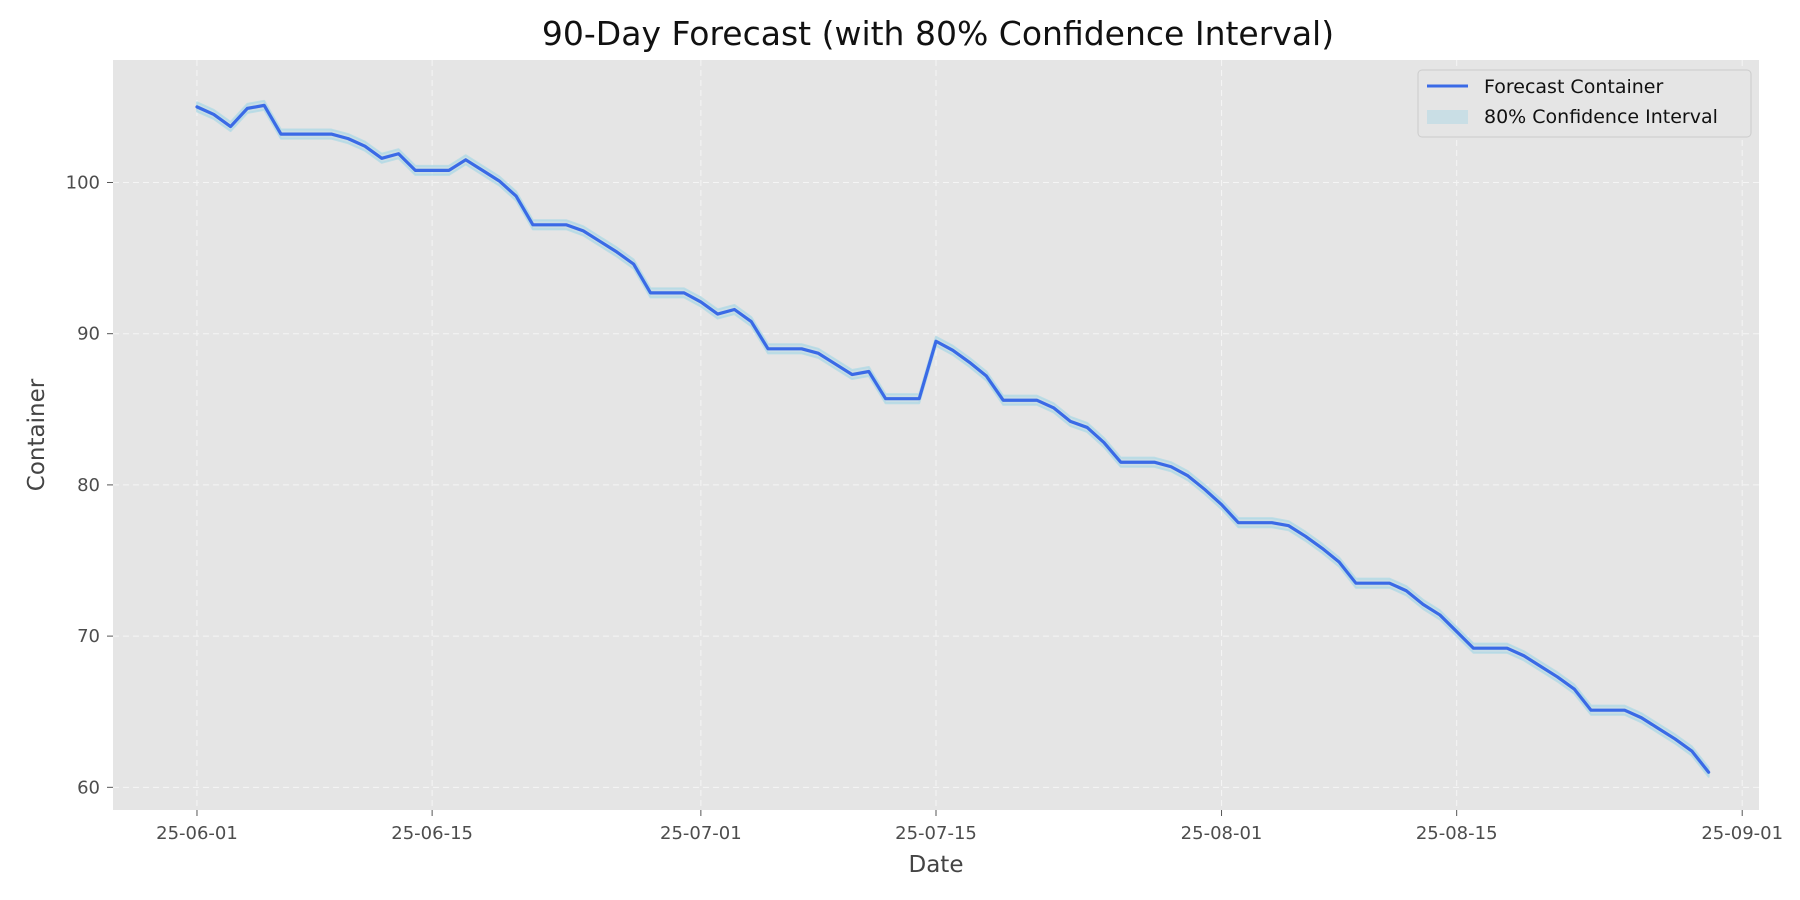 This screenshot has width=1800, height=900. What do you see at coordinates (88, 636) in the screenshot?
I see `y-tick-label: 70` at bounding box center [88, 636].